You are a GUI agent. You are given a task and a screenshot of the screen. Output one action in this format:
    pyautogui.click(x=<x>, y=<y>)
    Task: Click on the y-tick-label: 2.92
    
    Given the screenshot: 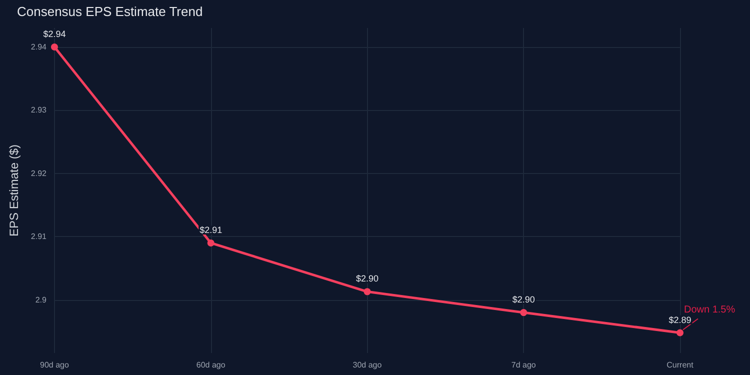 What is the action you would take?
    pyautogui.click(x=39, y=173)
    